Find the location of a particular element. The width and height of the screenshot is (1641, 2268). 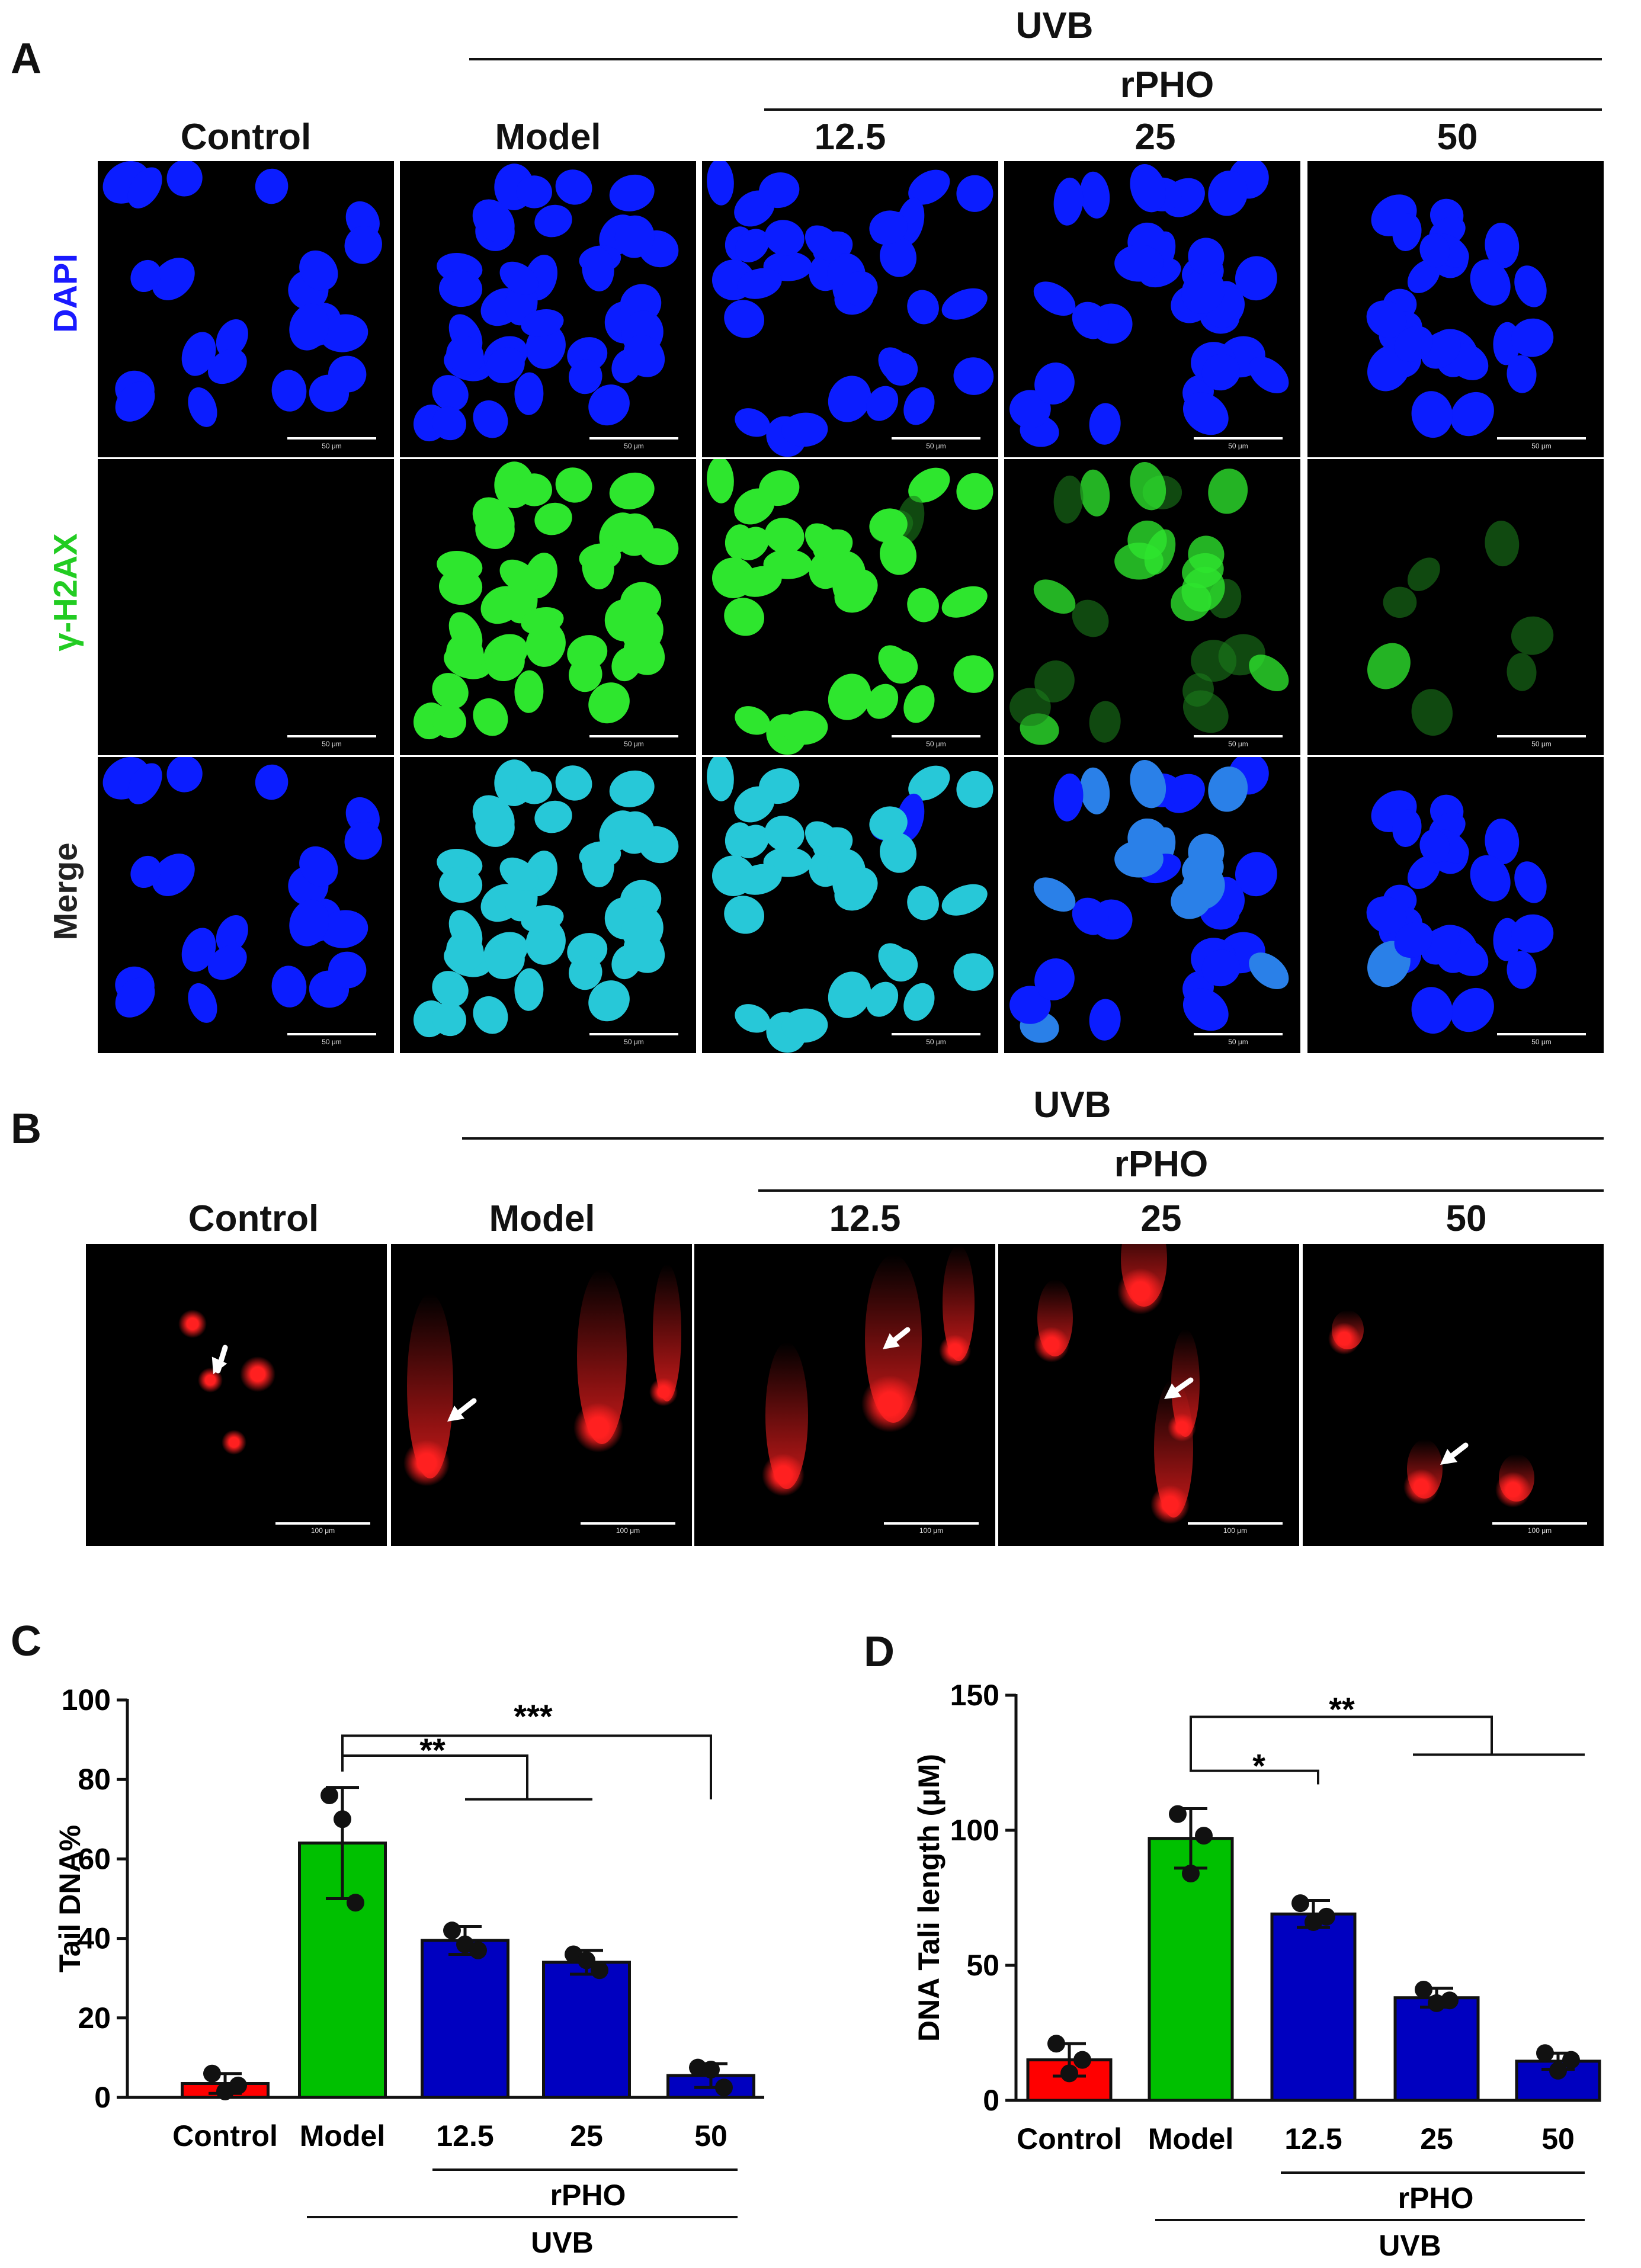

y-tick-label: 20 is located at coordinates (94, 2018).